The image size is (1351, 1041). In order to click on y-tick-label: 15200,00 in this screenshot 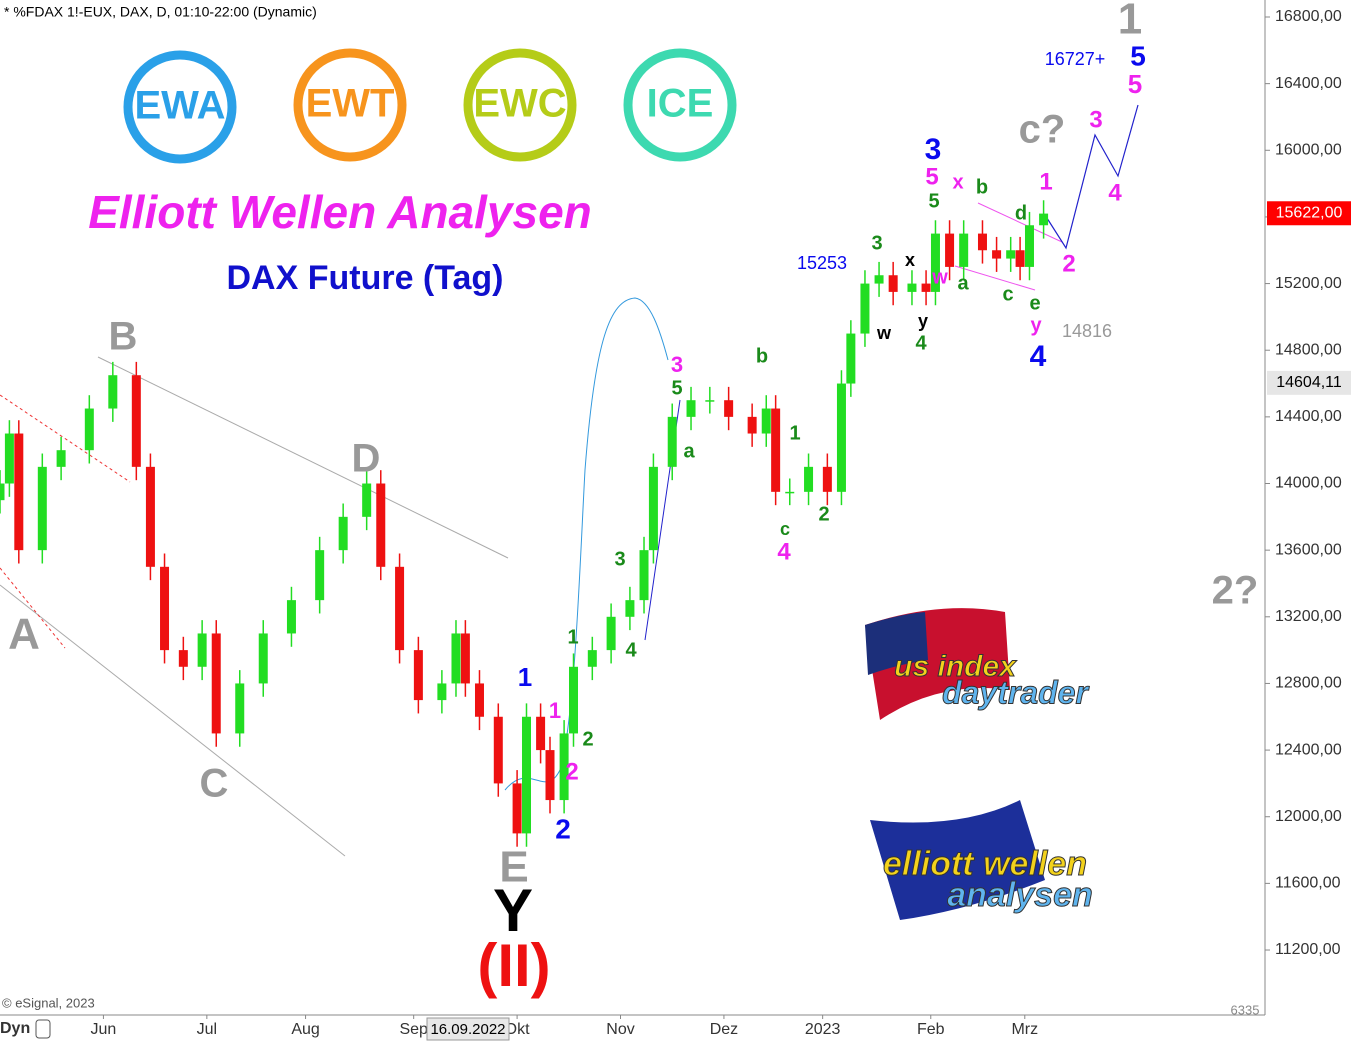, I will do `click(1308, 283)`.